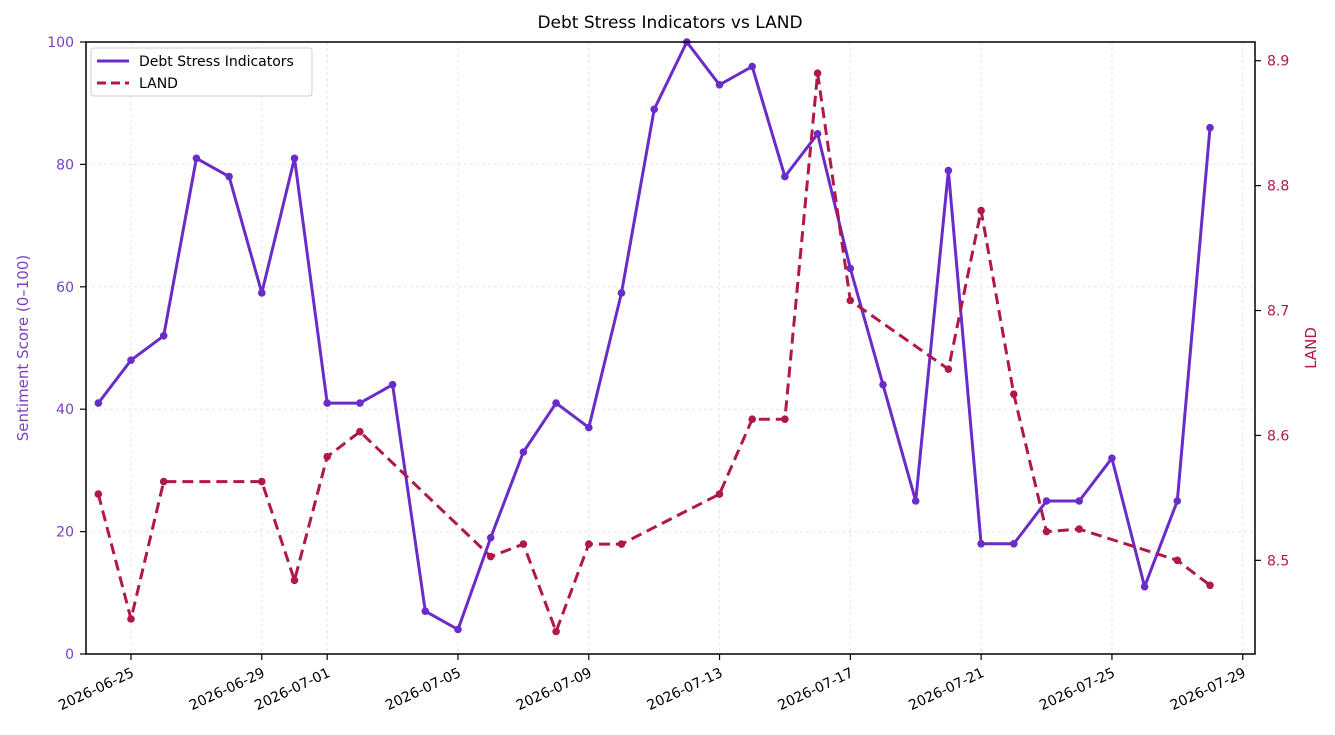  What do you see at coordinates (1311, 348) in the screenshot?
I see `right-axis-label: LAND` at bounding box center [1311, 348].